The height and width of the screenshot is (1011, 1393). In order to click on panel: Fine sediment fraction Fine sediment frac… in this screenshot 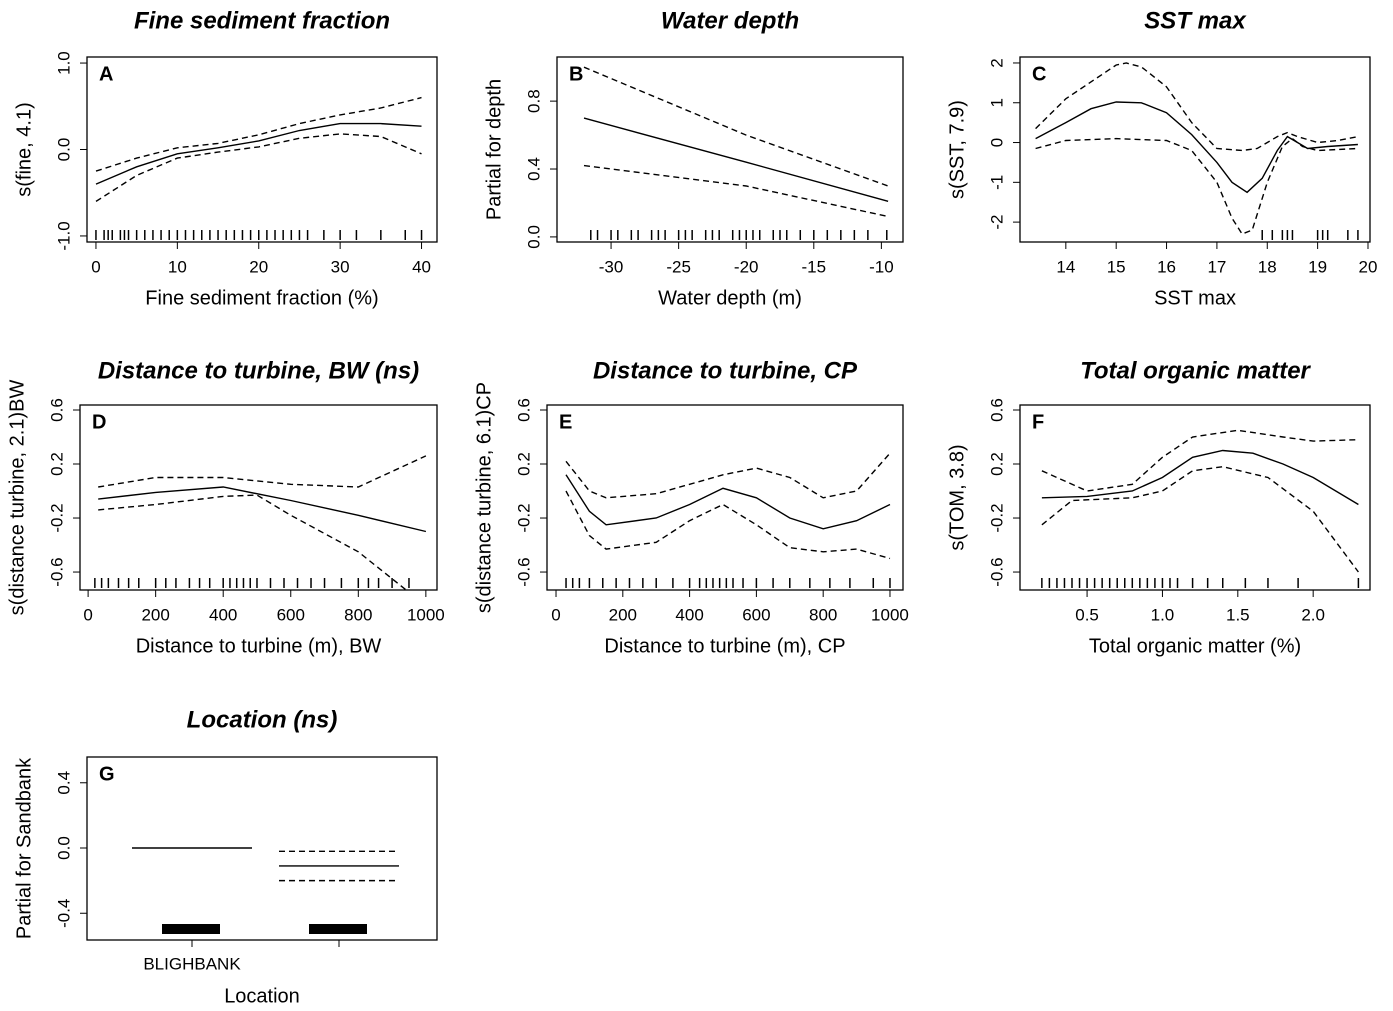, I will do `click(225, 158)`.